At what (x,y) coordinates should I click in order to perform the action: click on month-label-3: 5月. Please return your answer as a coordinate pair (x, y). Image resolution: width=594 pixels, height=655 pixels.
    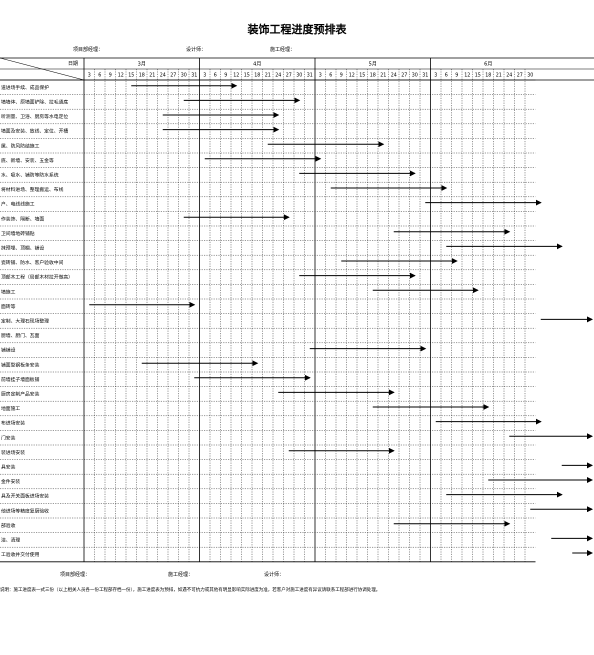
    Looking at the image, I should click on (373, 65).